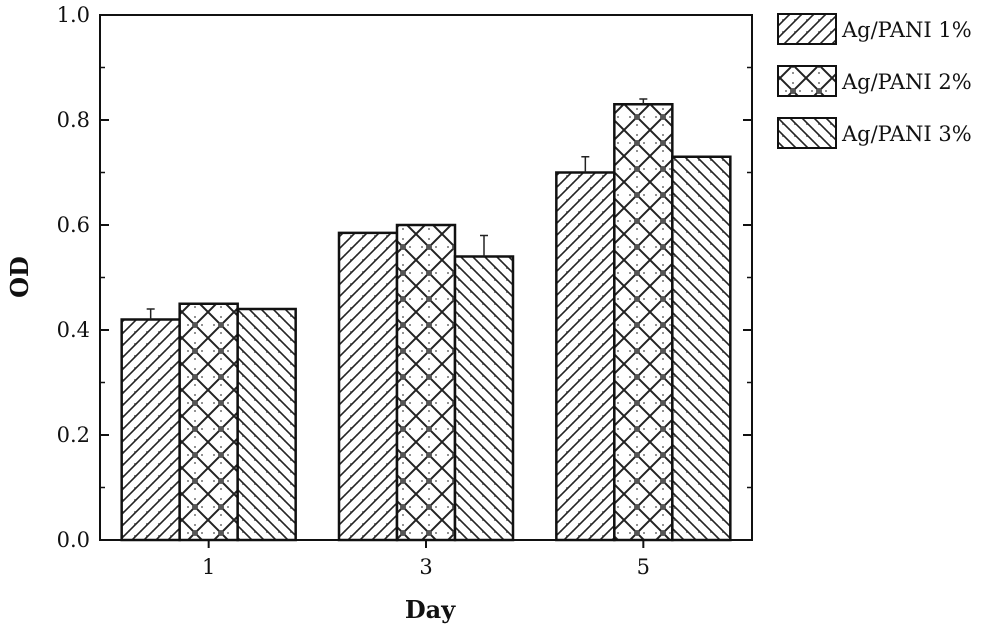  I want to click on y-tick-label: 0.4, so click(73, 330).